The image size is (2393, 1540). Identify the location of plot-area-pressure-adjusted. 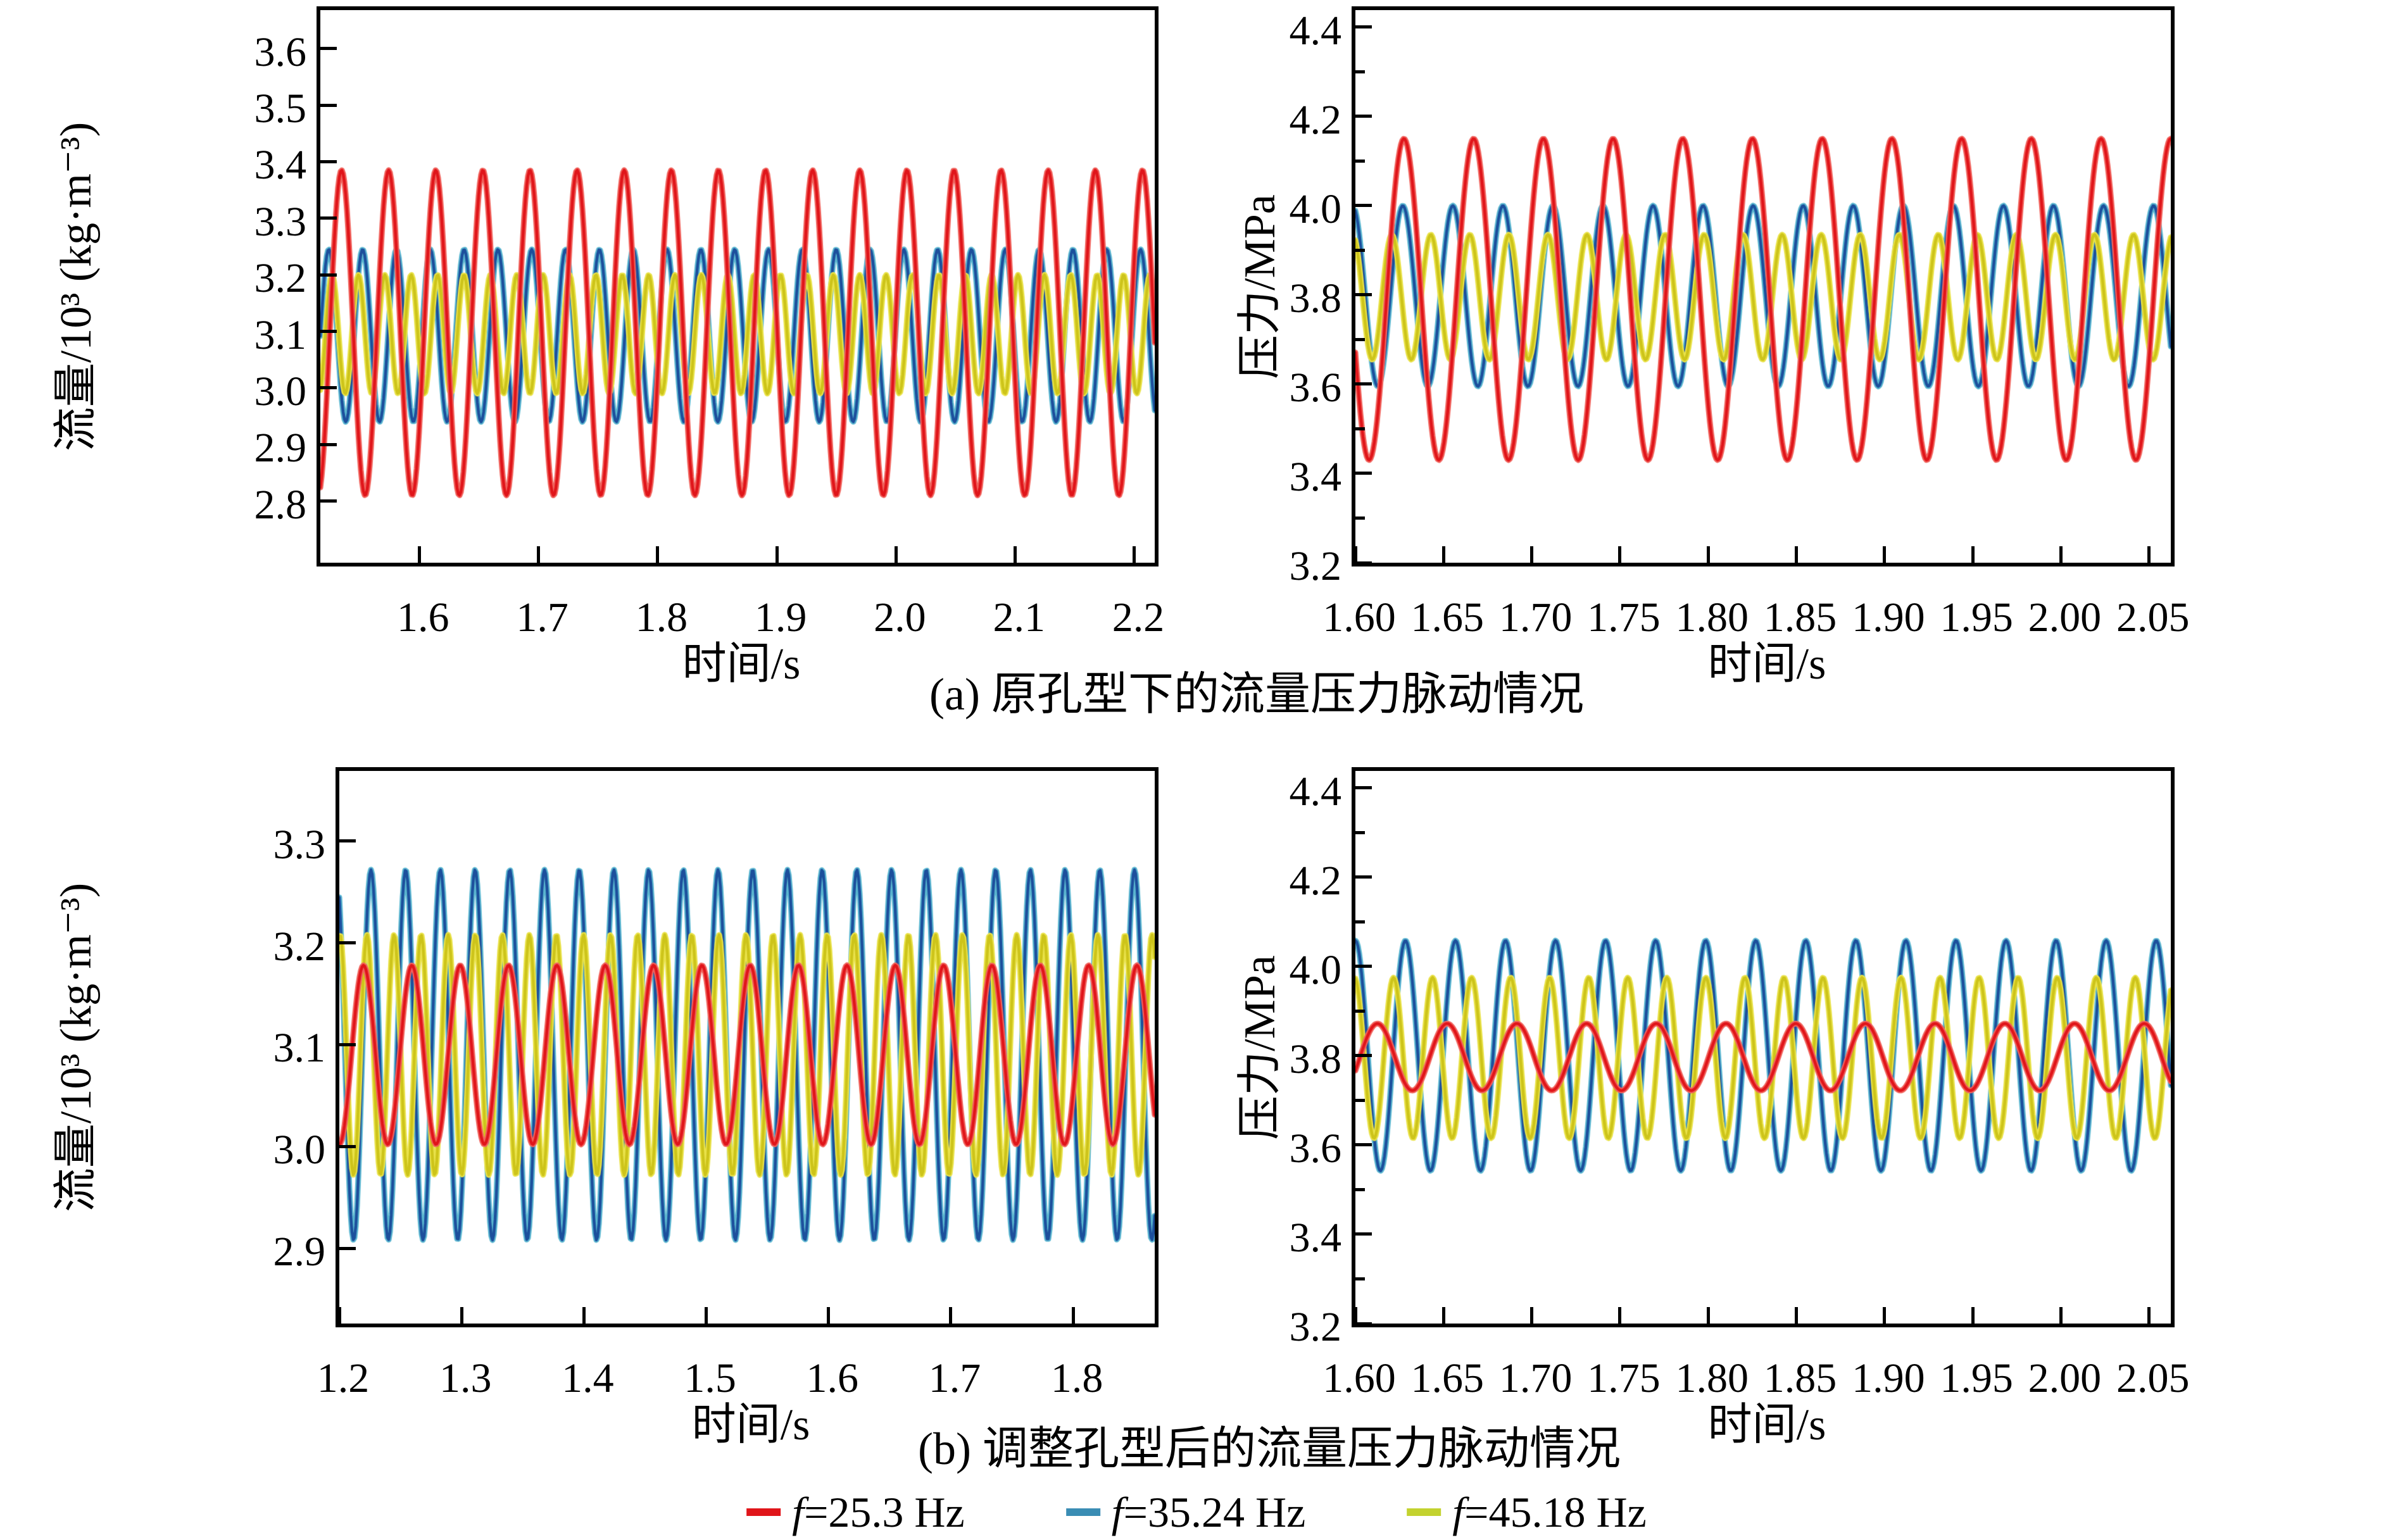
(1763, 1048).